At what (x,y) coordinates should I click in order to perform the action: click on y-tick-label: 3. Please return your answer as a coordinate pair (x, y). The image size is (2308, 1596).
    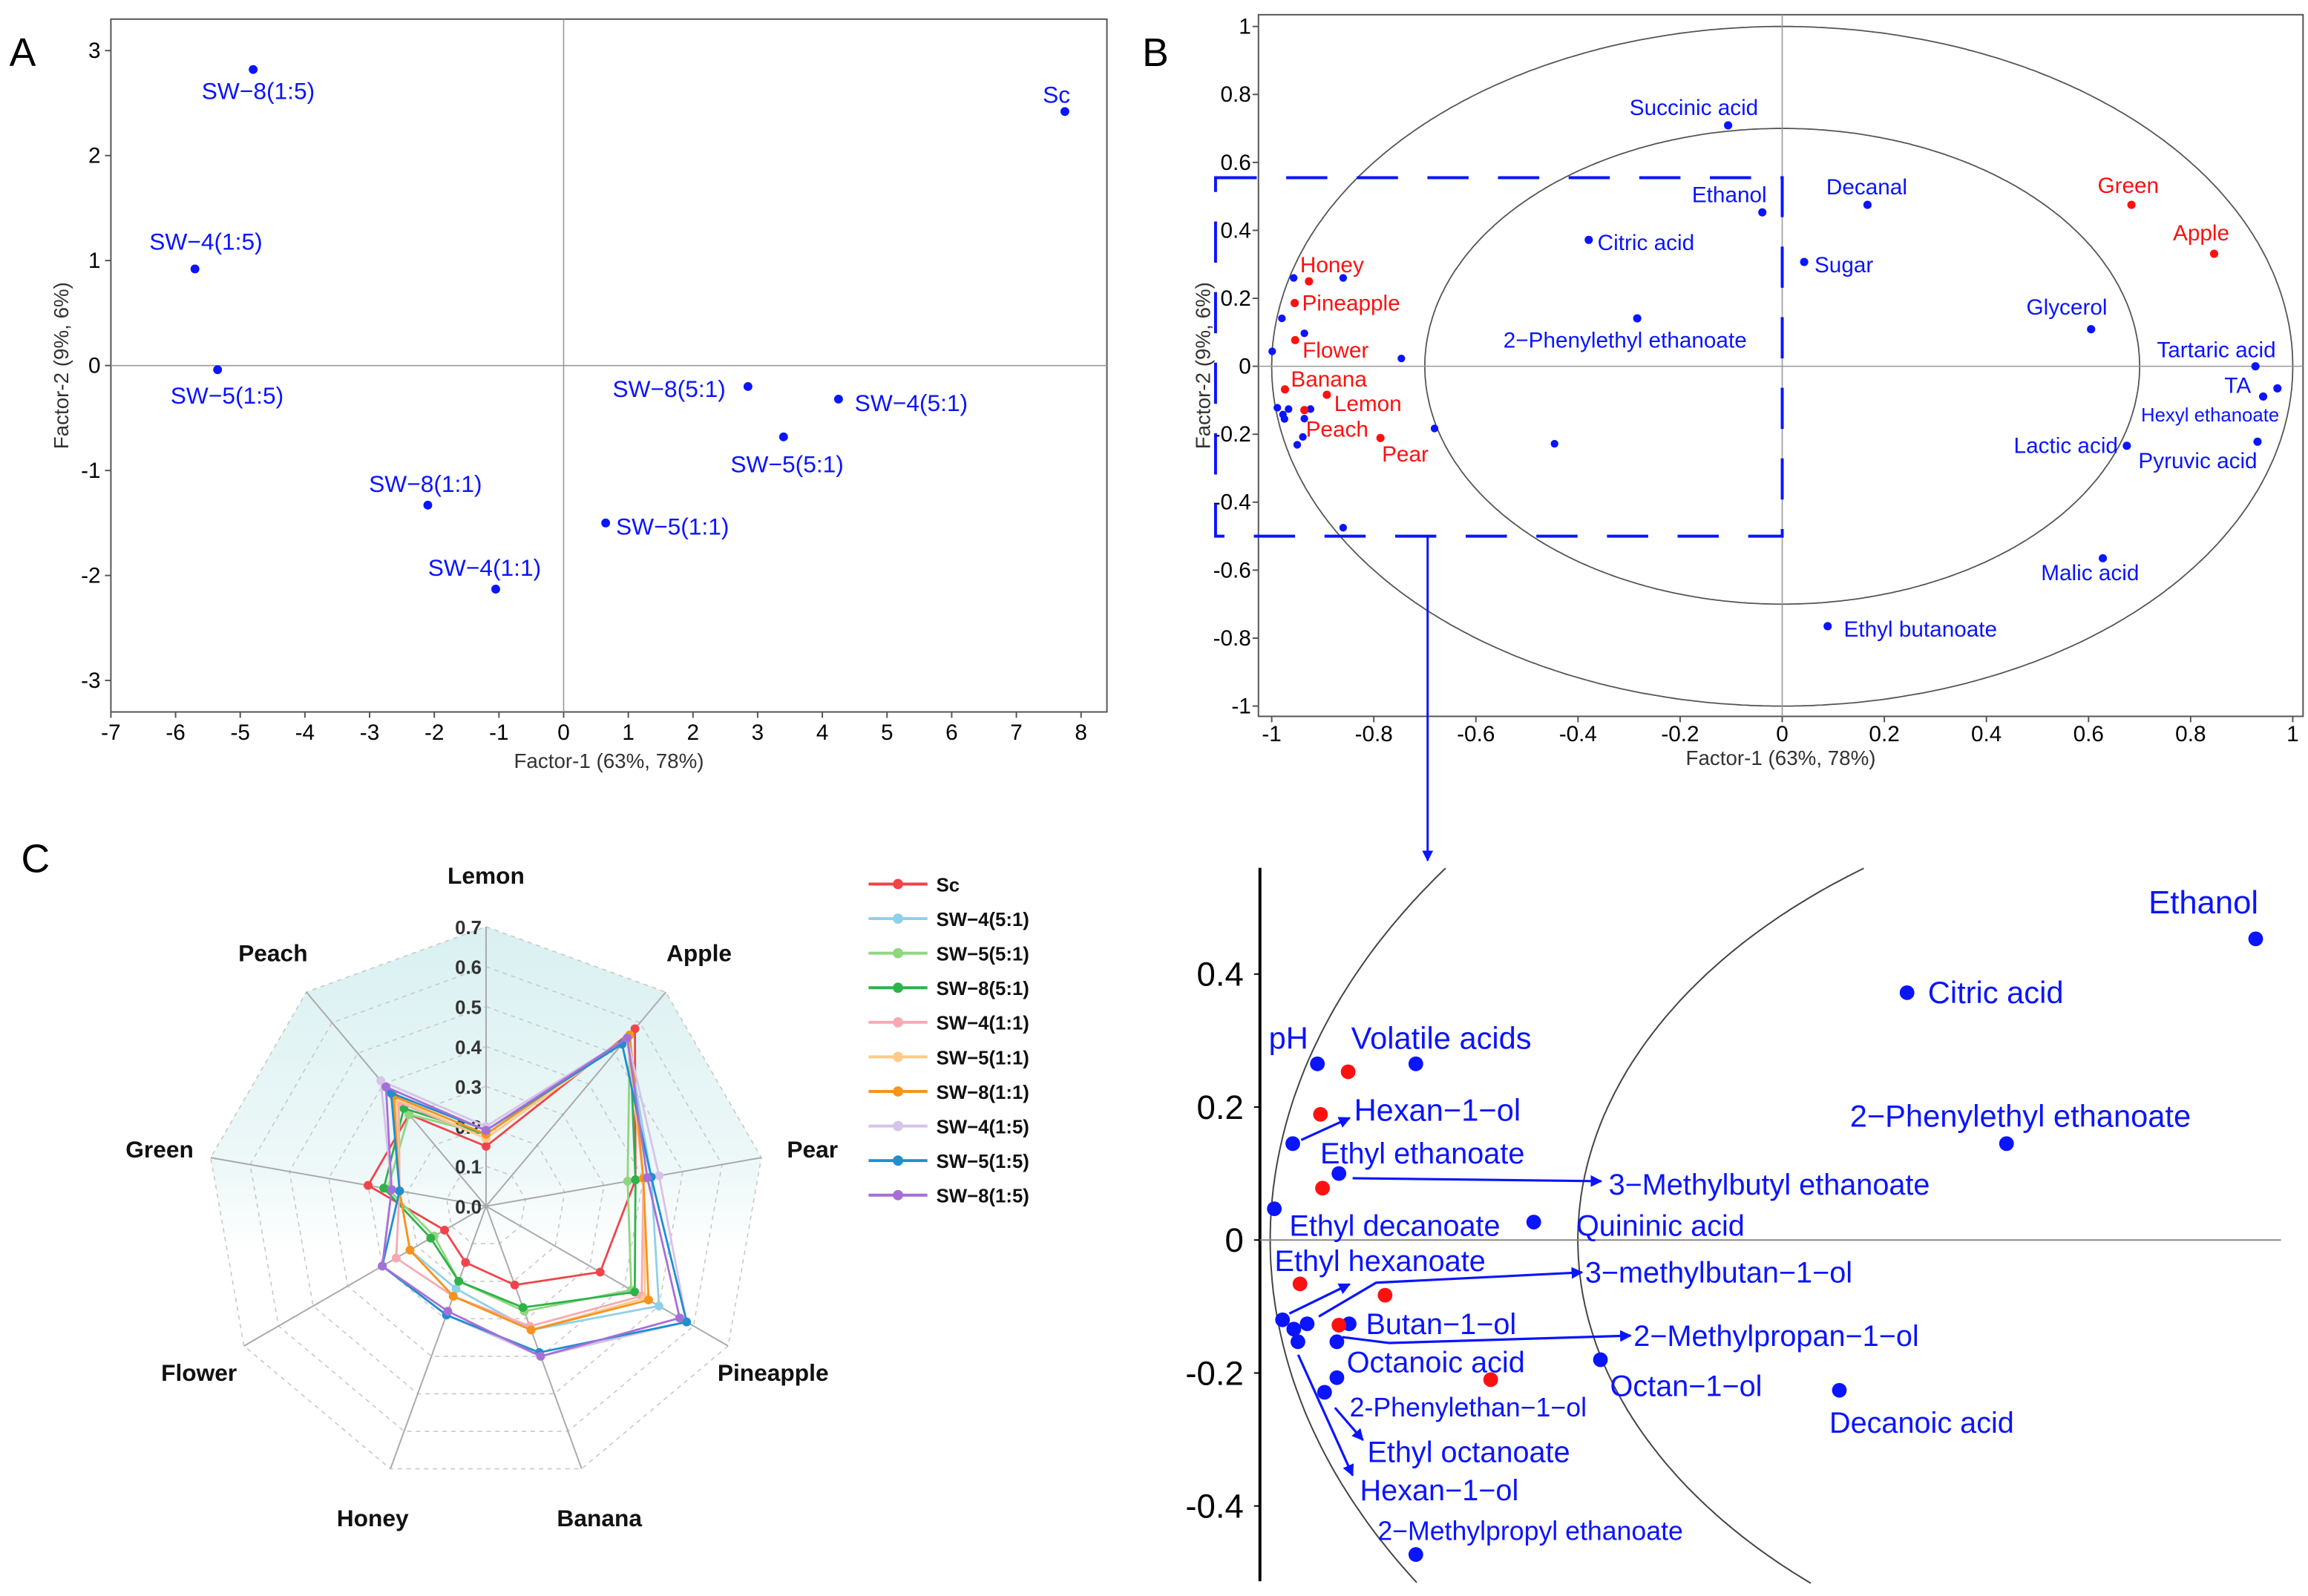
    Looking at the image, I should click on (94, 51).